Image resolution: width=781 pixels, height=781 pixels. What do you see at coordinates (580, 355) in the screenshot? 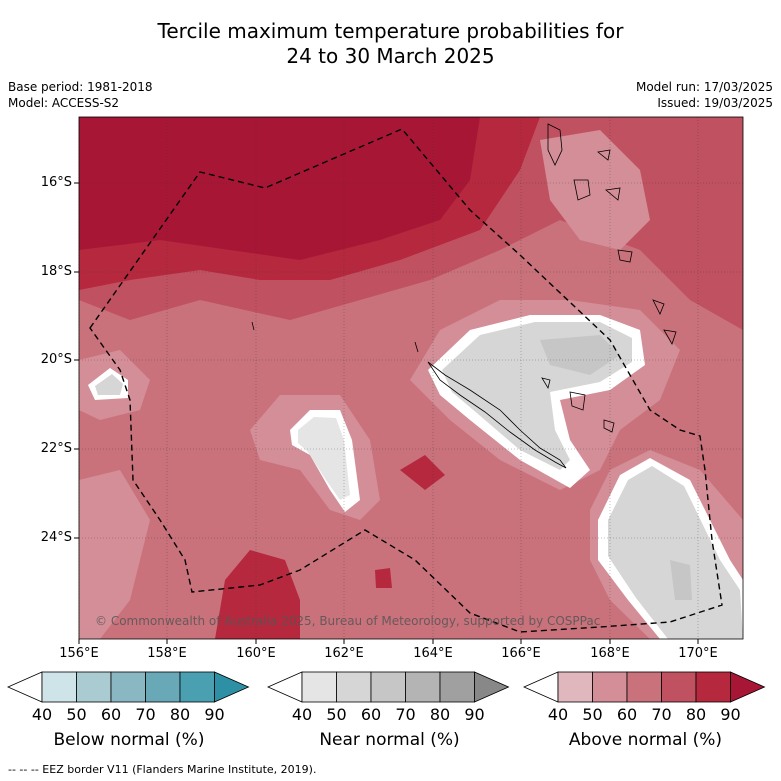
I see `field-nc-grey-dark` at bounding box center [580, 355].